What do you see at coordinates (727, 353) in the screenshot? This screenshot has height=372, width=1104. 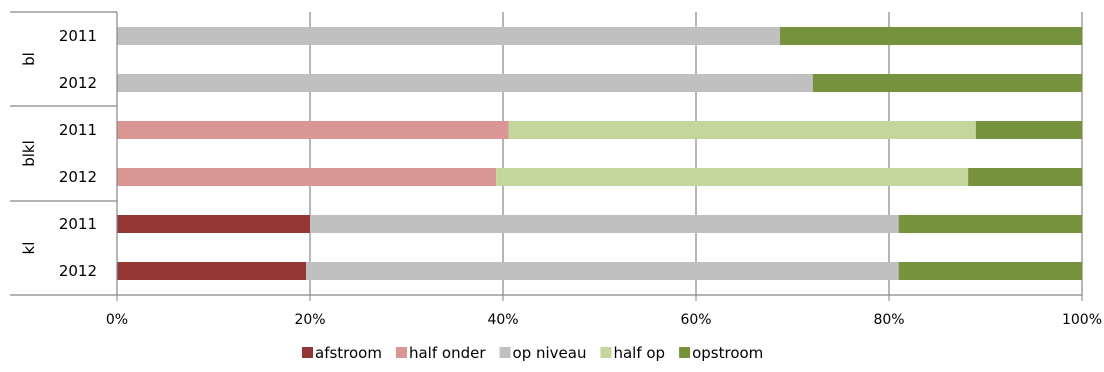 I see `legend-label: opstroom` at bounding box center [727, 353].